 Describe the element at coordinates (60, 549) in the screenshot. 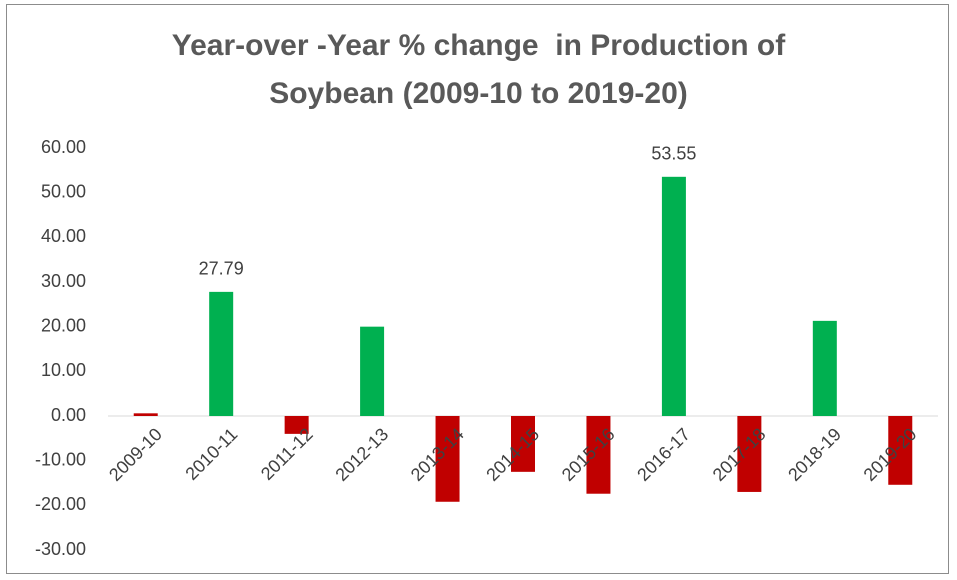

I see `y-tick-label: -30.00` at that location.